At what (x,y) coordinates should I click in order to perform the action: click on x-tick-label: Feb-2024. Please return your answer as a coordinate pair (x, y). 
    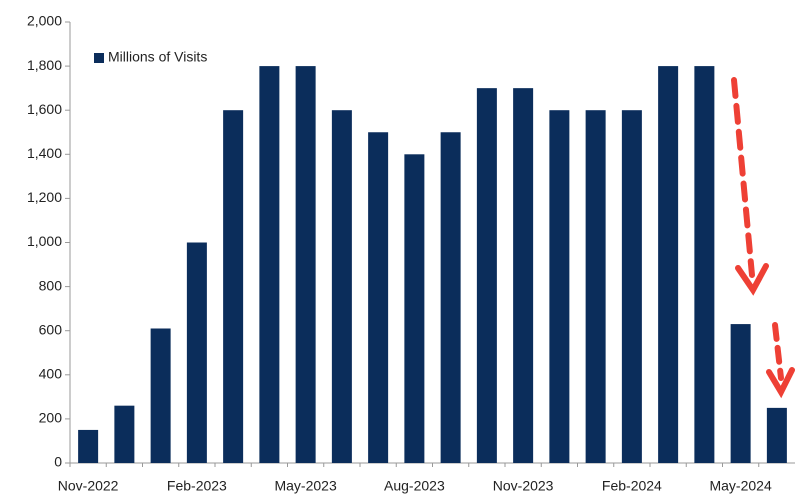
    Looking at the image, I should click on (632, 486).